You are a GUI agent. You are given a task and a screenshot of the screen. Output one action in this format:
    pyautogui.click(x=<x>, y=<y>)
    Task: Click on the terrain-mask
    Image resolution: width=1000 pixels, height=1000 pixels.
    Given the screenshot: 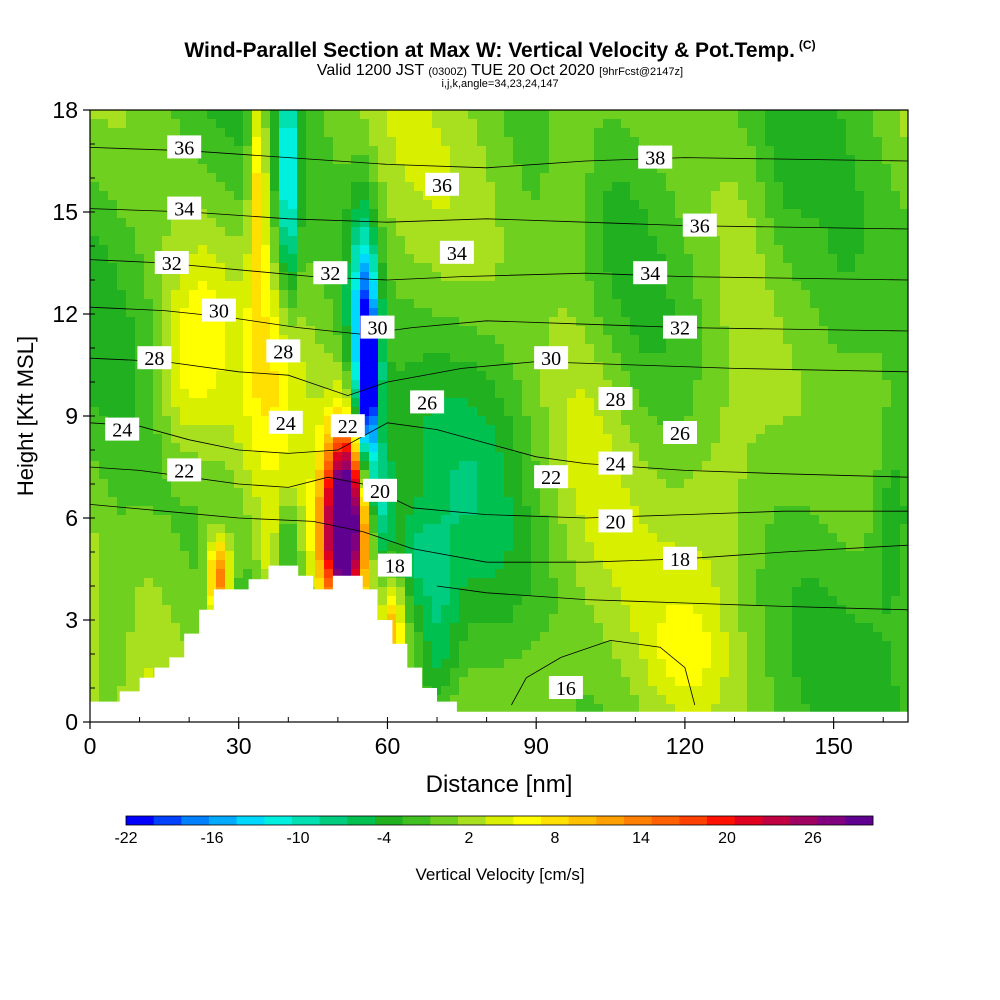 What is the action you would take?
    pyautogui.click(x=499, y=643)
    